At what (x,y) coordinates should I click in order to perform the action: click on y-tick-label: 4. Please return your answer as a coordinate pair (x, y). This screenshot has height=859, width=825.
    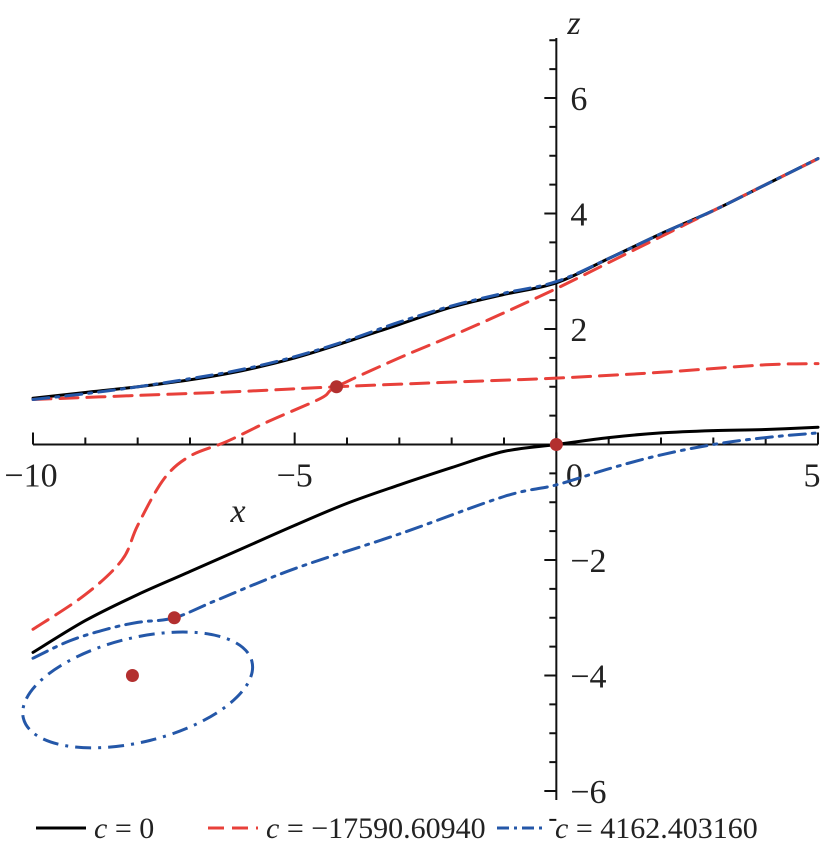
    Looking at the image, I should click on (578, 215).